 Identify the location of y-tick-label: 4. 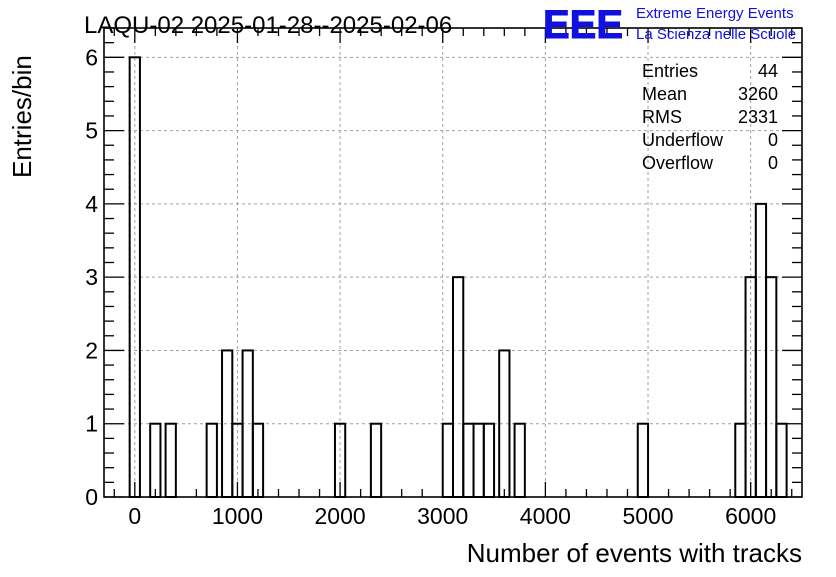
(91, 204).